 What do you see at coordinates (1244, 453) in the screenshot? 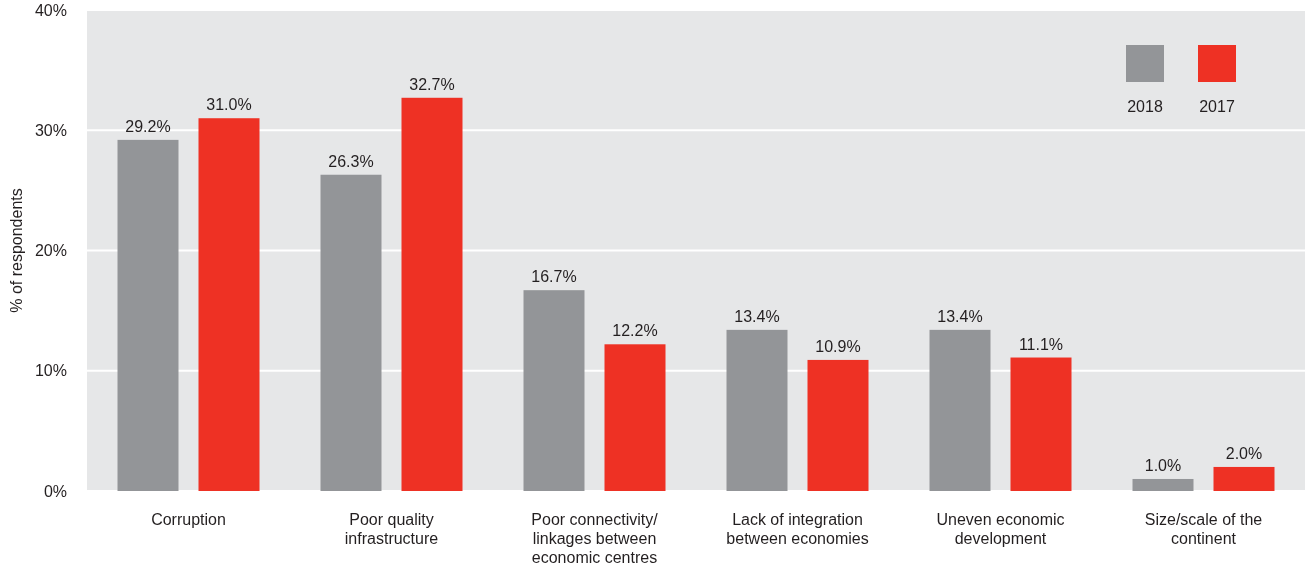
I see `data-label: 2.0%` at bounding box center [1244, 453].